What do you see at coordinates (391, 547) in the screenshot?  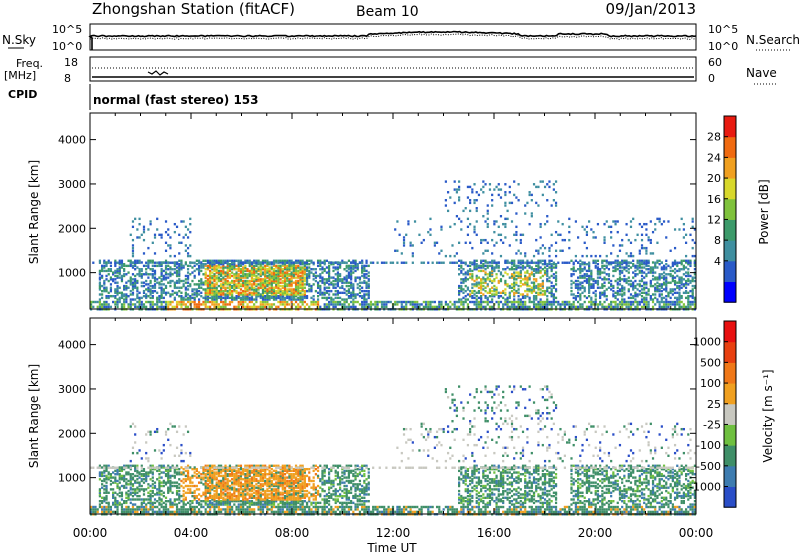 I see `time-axis-title: Time UT` at bounding box center [391, 547].